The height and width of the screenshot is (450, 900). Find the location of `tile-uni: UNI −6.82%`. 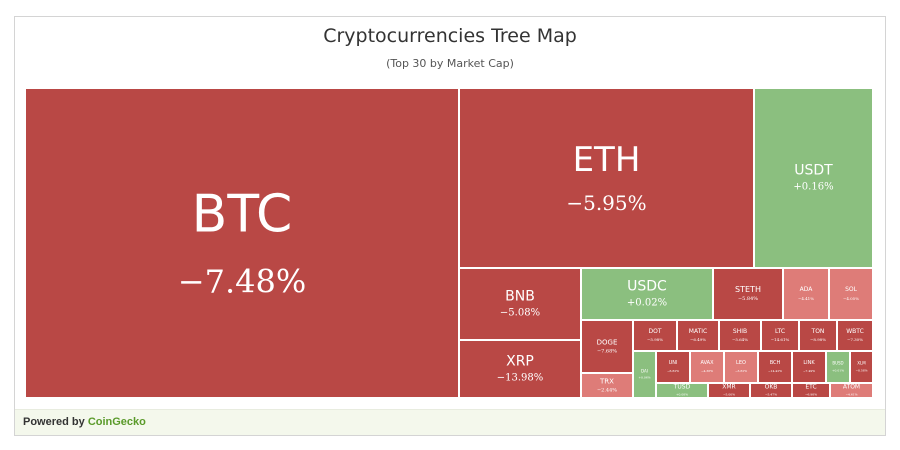

tile-uni: UNI −6.82% is located at coordinates (673, 367).